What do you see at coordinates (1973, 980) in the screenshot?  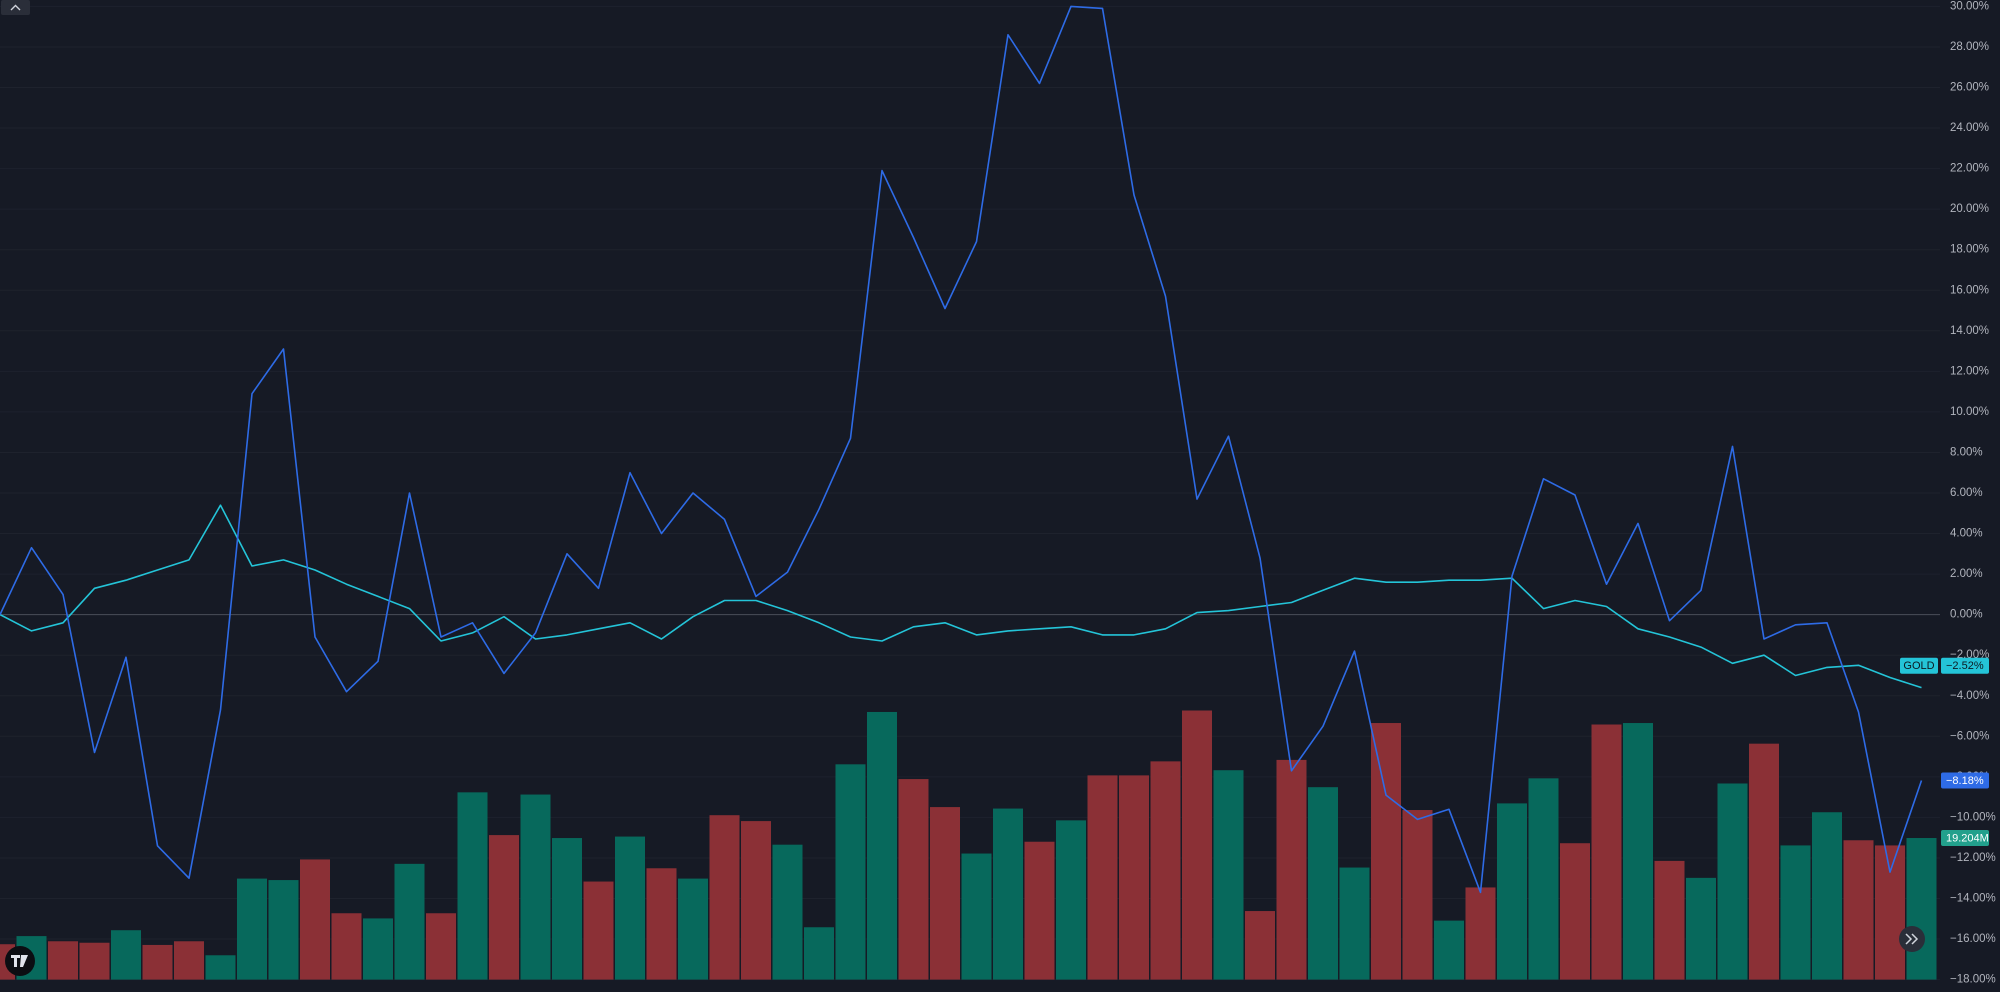 I see `y-tick-label: −18.00%` at bounding box center [1973, 980].